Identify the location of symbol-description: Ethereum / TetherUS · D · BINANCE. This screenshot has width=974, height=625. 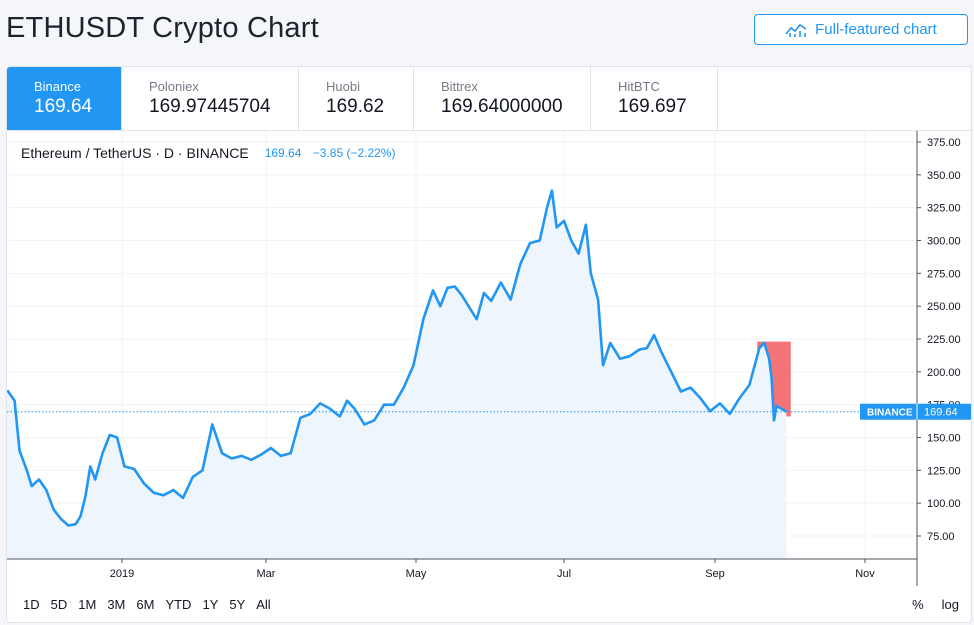
(135, 153).